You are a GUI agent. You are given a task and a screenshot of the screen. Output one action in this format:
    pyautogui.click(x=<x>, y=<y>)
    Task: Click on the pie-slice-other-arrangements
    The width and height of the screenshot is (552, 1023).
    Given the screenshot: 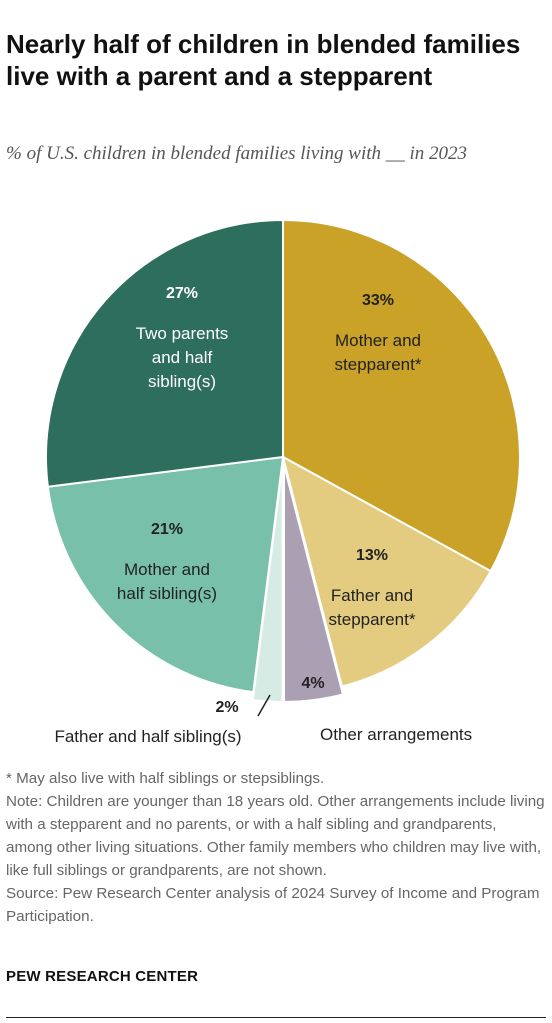 What is the action you would take?
    pyautogui.click(x=314, y=583)
    